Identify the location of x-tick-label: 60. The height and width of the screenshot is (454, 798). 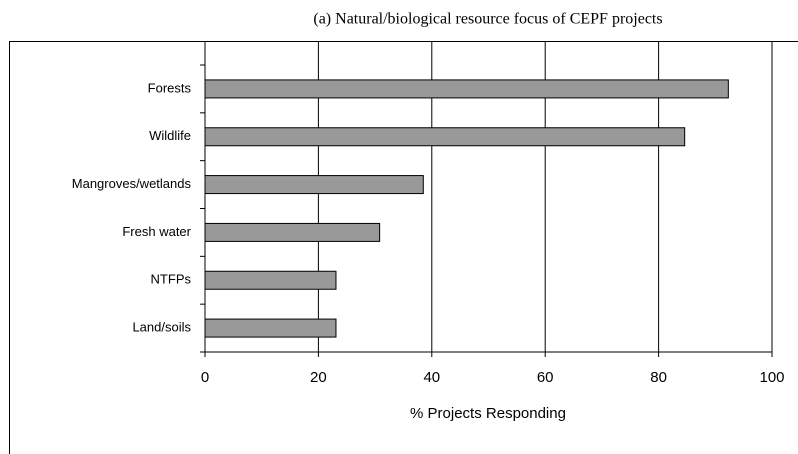
(545, 377).